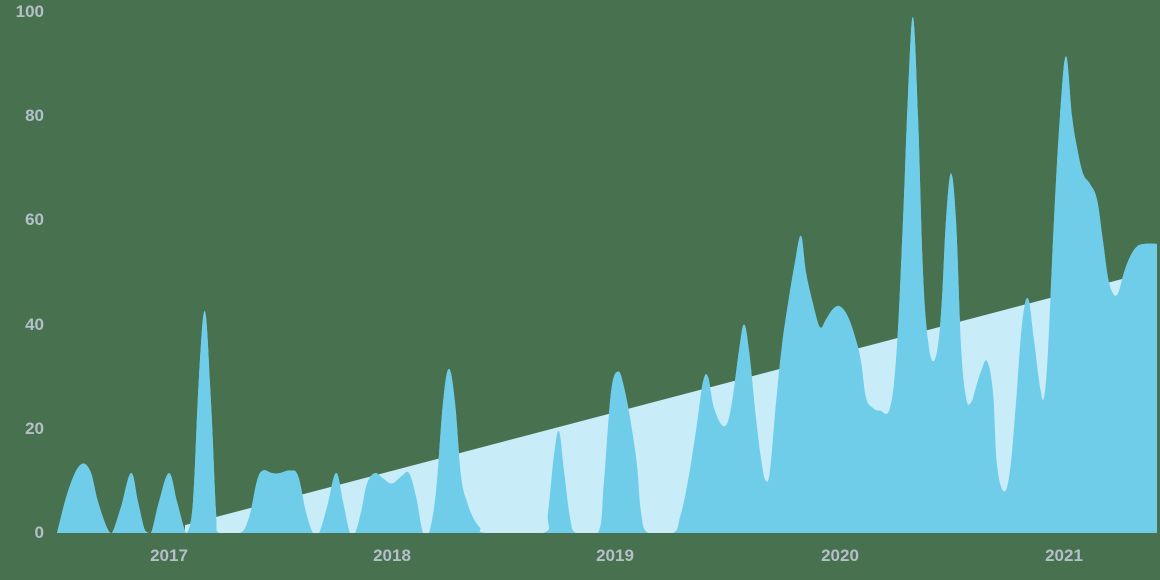 This screenshot has height=580, width=1160. I want to click on y-tick-label: 100, so click(29, 11).